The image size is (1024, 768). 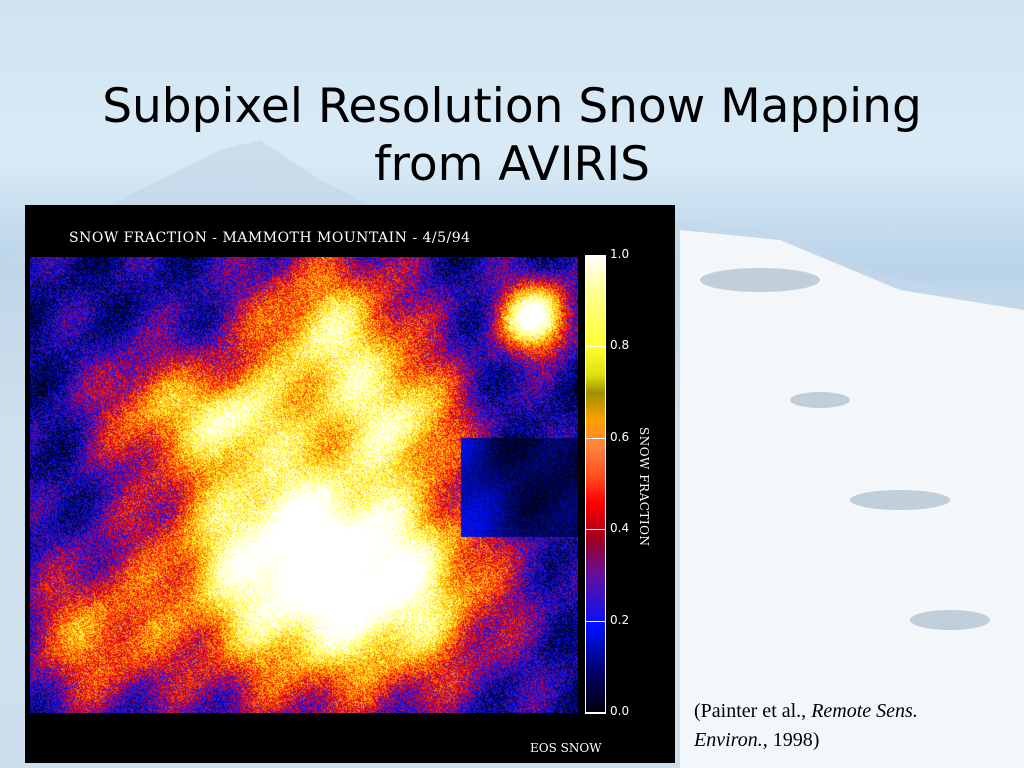 I want to click on colorbar-label: SNOW FRACTION, so click(x=644, y=487).